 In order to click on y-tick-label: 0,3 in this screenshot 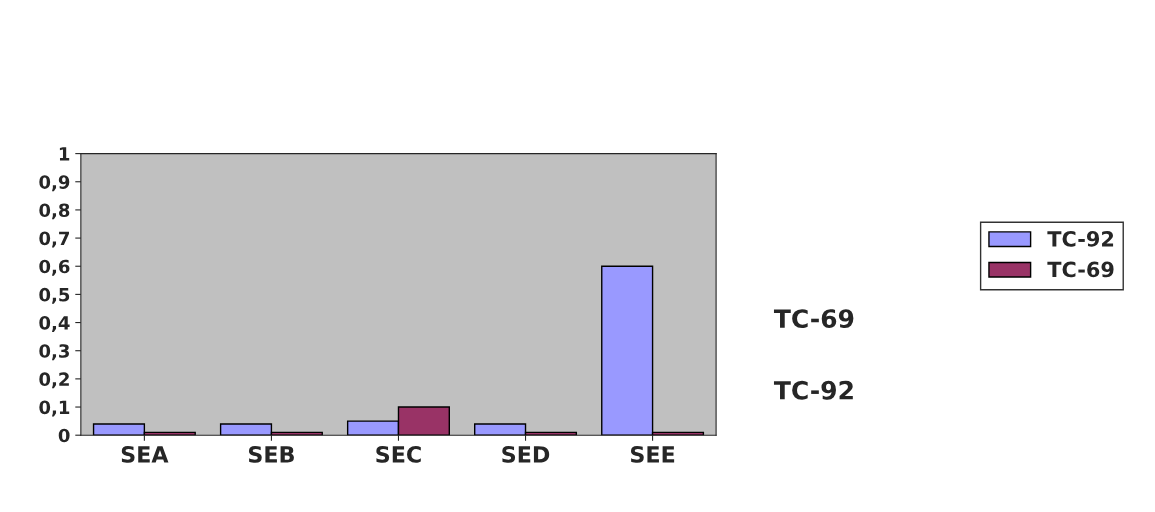, I will do `click(54, 352)`.